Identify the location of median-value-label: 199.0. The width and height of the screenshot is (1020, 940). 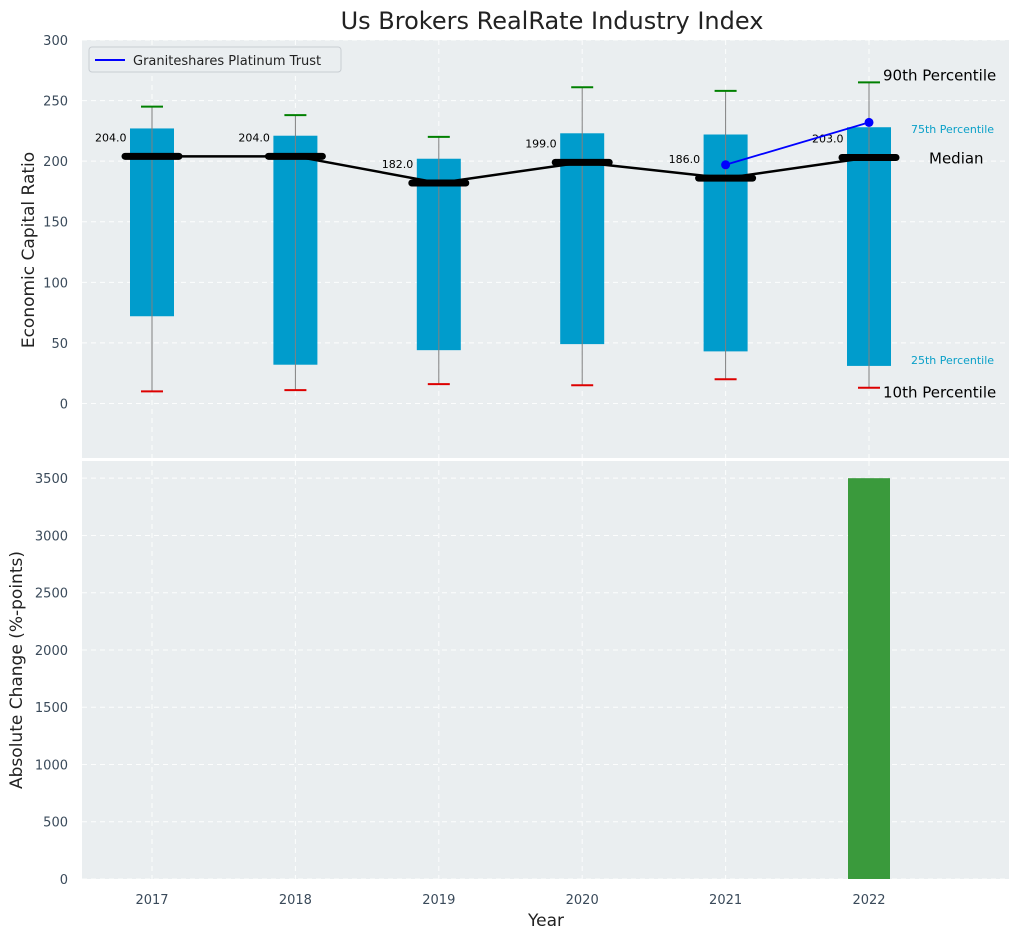
(541, 143).